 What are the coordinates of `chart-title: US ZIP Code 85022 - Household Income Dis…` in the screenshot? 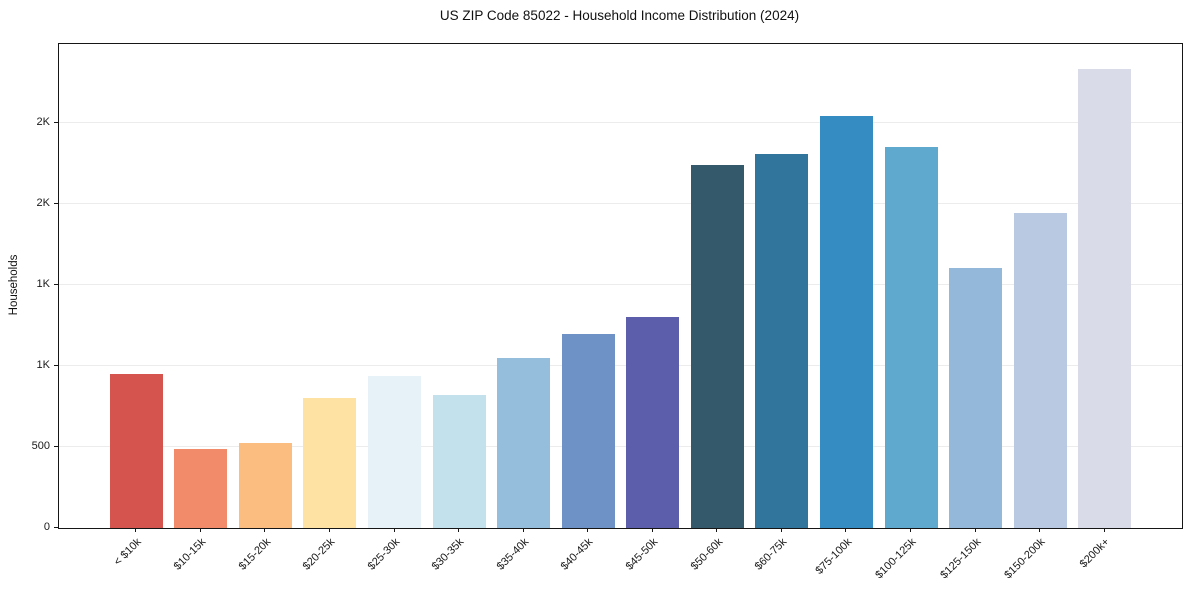 It's located at (619, 15).